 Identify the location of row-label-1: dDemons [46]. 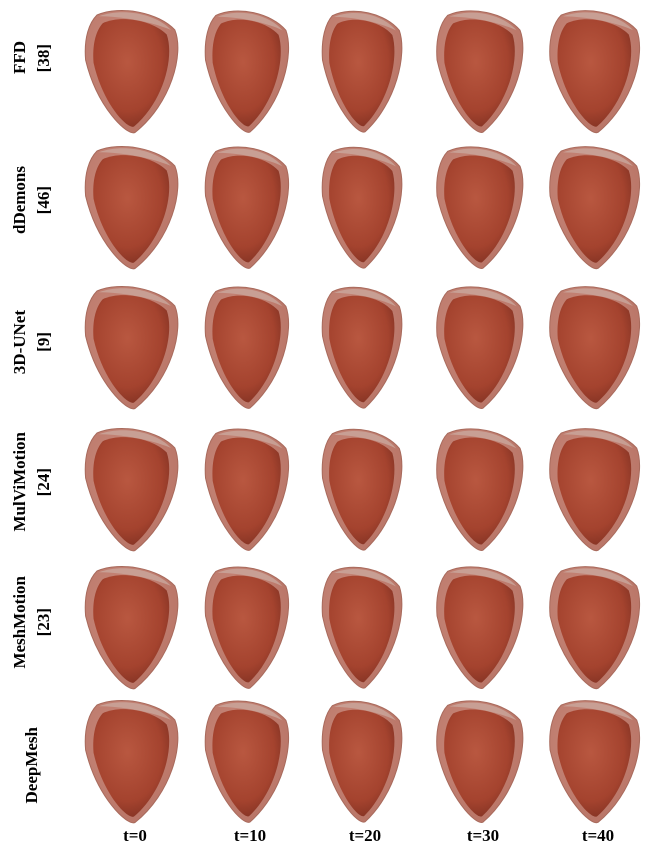
(32, 200).